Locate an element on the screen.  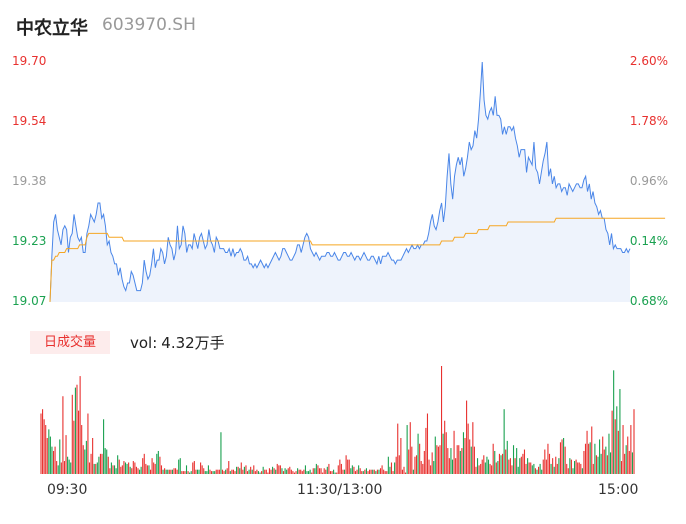
pct-tick-2: 1.78% is located at coordinates (648, 121).